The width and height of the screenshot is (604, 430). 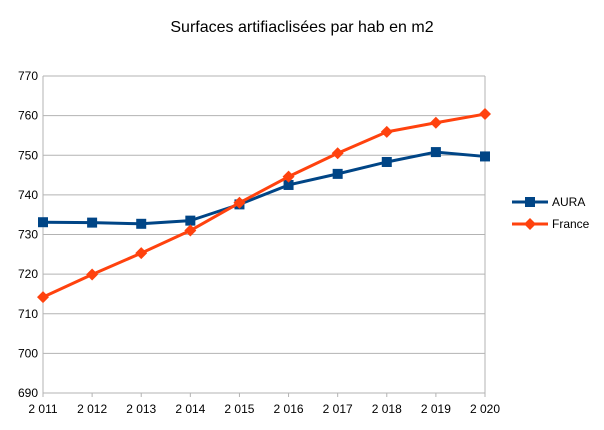 I want to click on legend-label: France, so click(x=571, y=224).